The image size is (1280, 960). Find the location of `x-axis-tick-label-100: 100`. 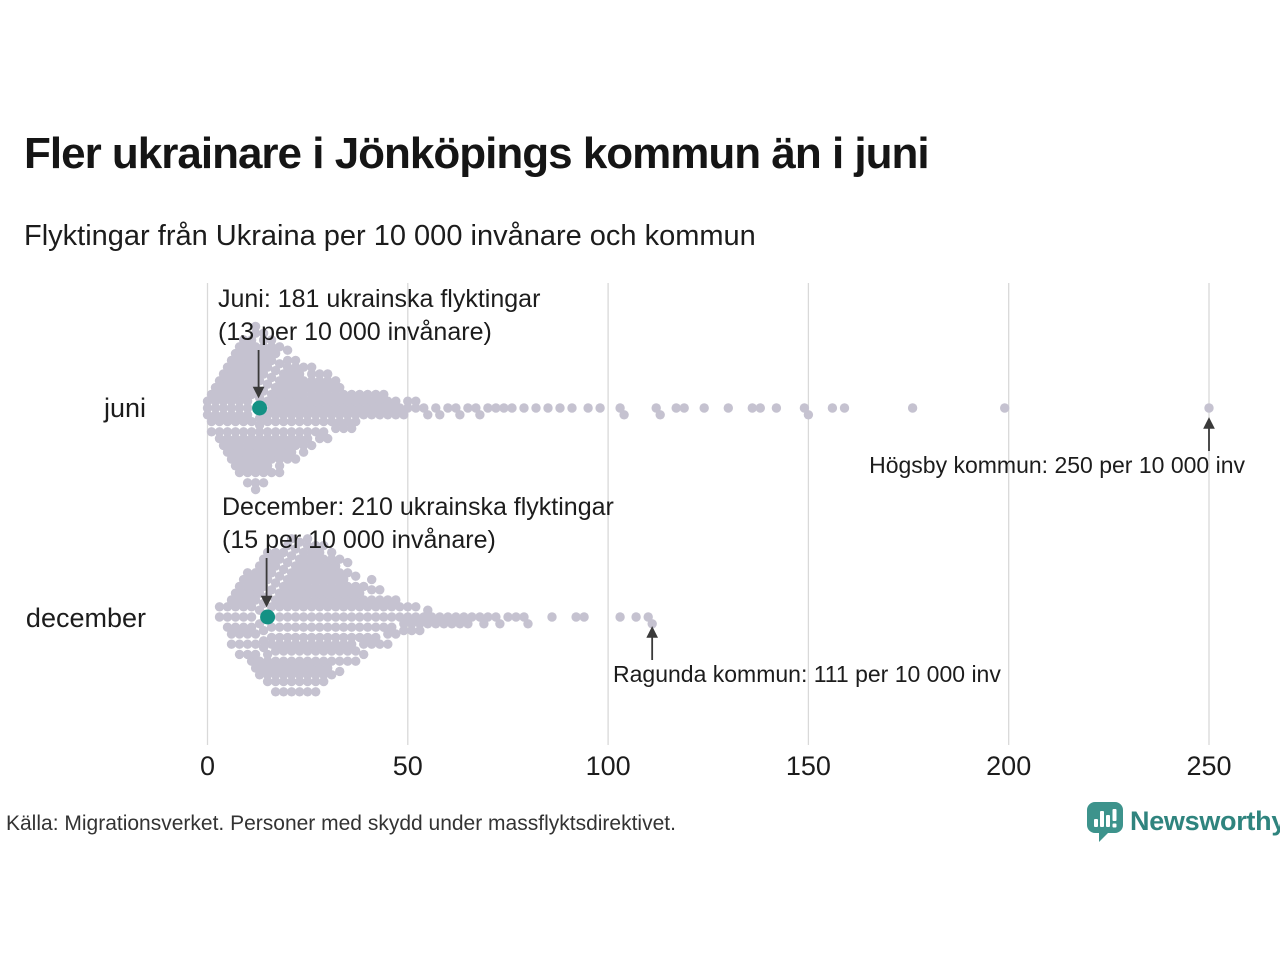

x-axis-tick-label-100: 100 is located at coordinates (608, 766).